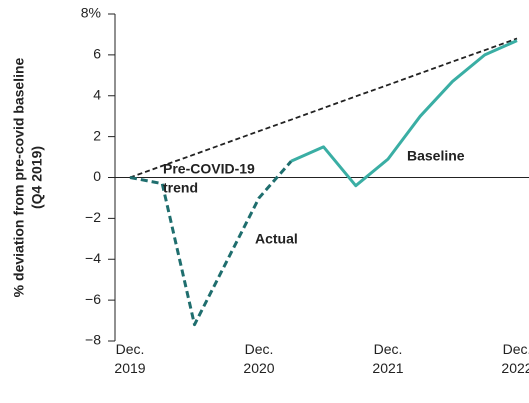 The width and height of the screenshot is (529, 403). What do you see at coordinates (258, 368) in the screenshot?
I see `x-tick-label-line: 2020` at bounding box center [258, 368].